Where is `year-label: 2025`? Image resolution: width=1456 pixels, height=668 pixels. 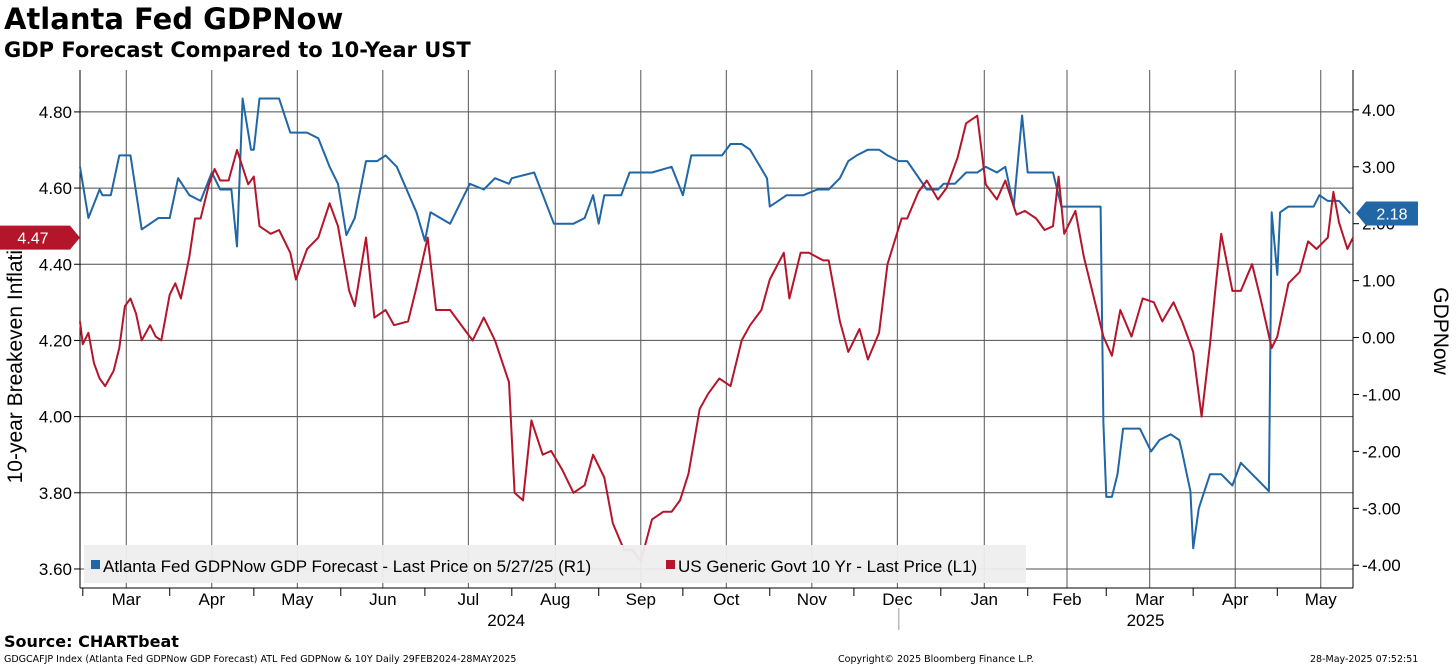
year-label: 2025 is located at coordinates (1146, 620).